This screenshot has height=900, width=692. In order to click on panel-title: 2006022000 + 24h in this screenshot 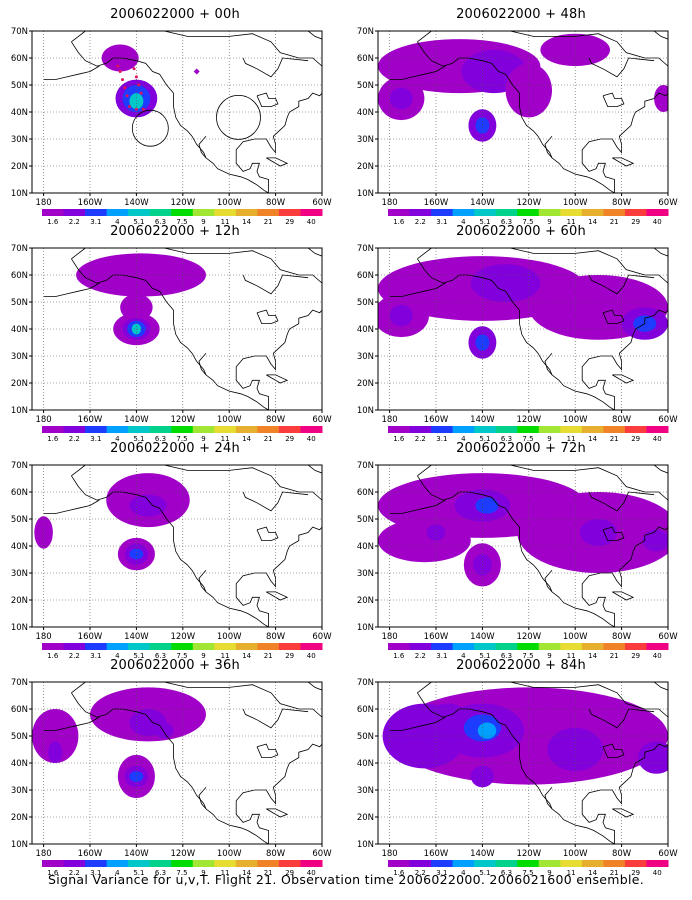, I will do `click(175, 448)`.